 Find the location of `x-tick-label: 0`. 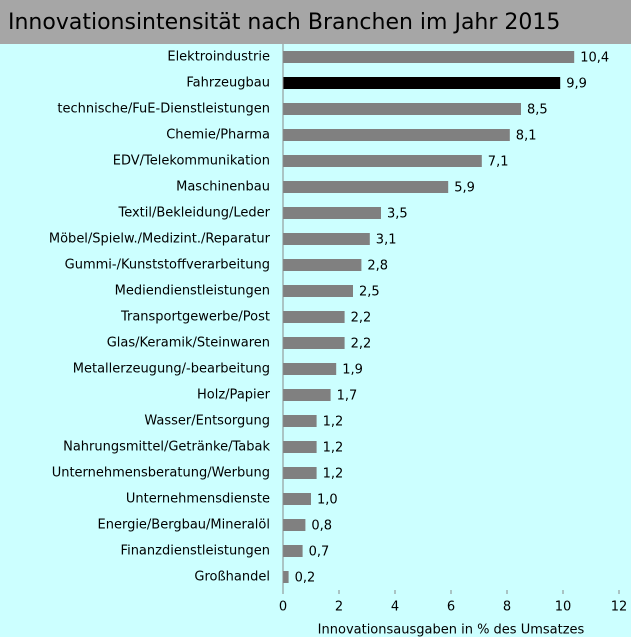

x-tick-label: 0 is located at coordinates (283, 607).